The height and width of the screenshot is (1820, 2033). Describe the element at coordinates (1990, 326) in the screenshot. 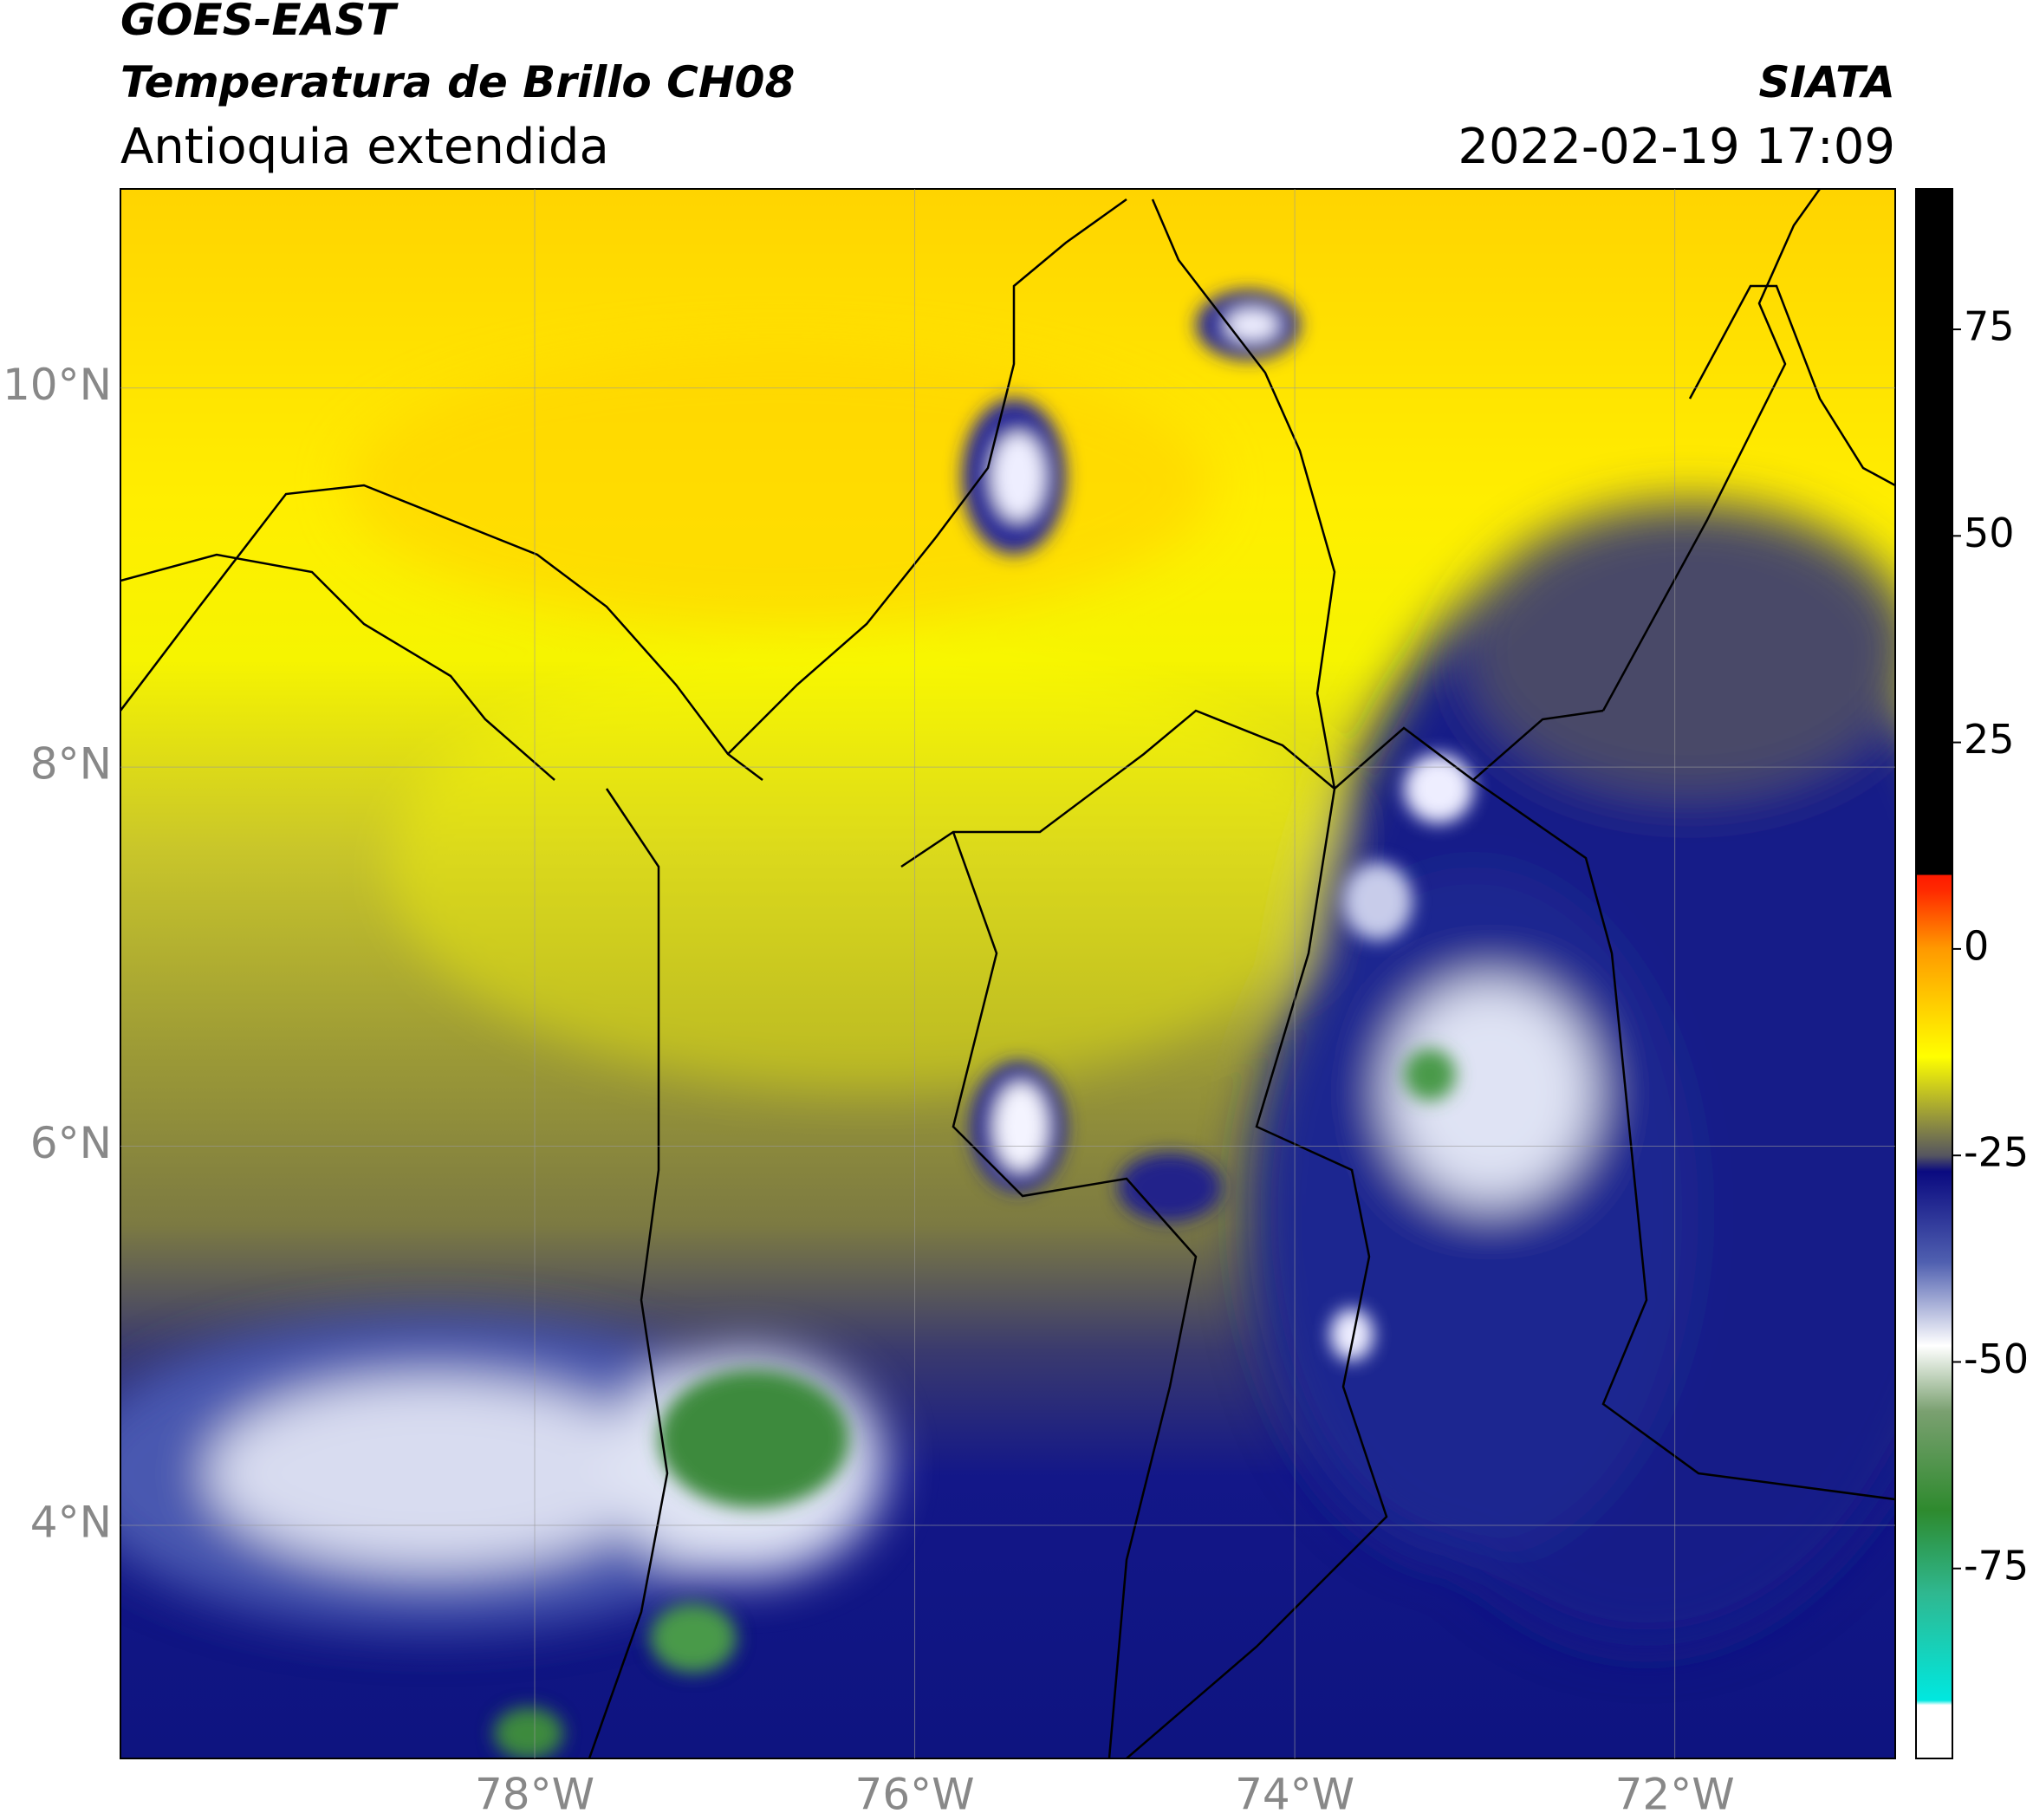

I see `colorbar-tick-label: 75` at that location.